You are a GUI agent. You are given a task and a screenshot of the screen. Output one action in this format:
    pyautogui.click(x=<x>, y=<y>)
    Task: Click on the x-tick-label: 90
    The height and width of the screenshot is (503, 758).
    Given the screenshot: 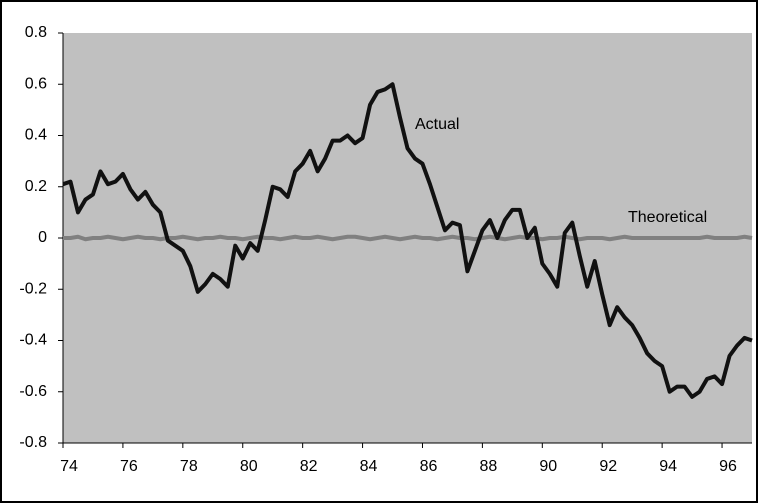 What is the action you would take?
    pyautogui.click(x=548, y=466)
    